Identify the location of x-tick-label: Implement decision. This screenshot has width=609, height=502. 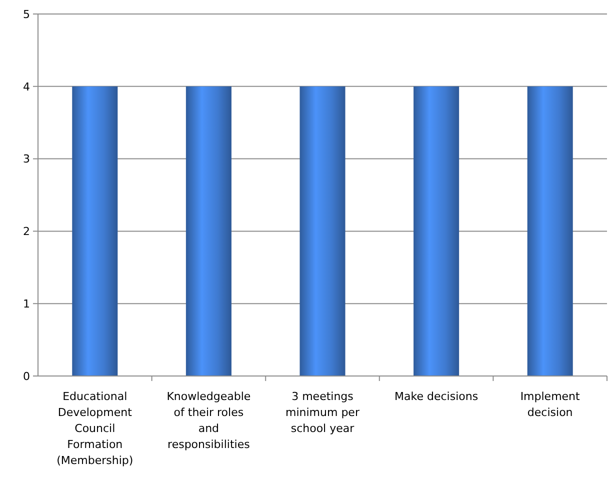
(550, 404).